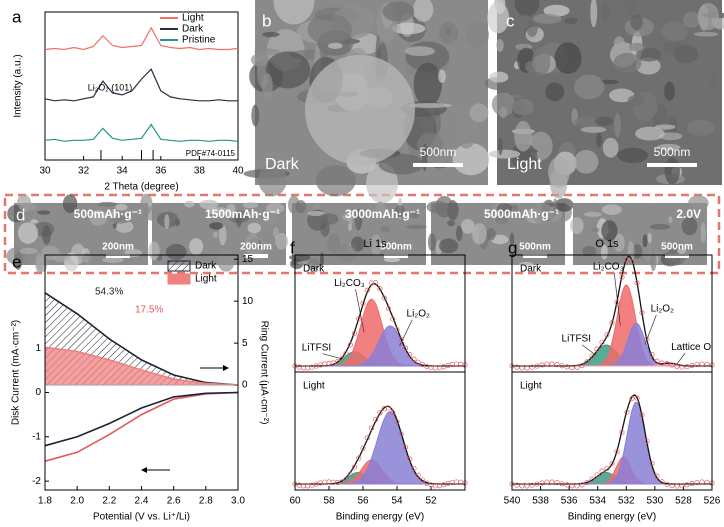 This screenshot has height=527, width=724. What do you see at coordinates (238, 501) in the screenshot?
I see `x-tick-label: 3.0` at bounding box center [238, 501].